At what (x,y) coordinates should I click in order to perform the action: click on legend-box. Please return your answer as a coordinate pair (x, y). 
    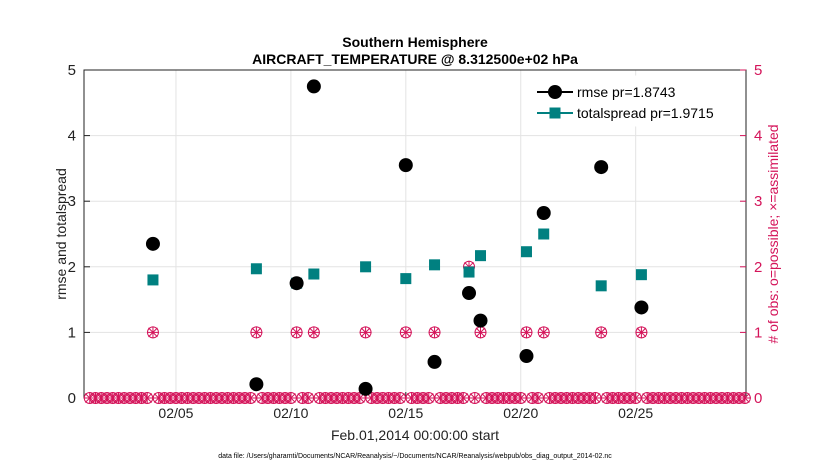
    Looking at the image, I should click on (634, 101).